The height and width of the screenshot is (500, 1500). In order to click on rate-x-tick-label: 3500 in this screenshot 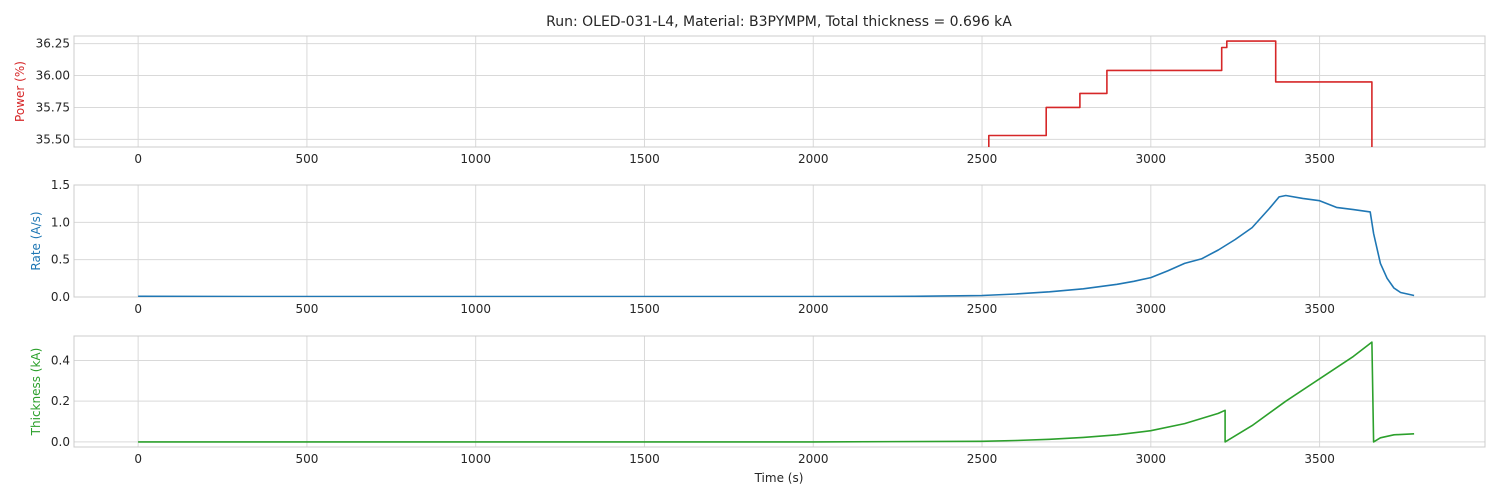, I will do `click(1319, 309)`.